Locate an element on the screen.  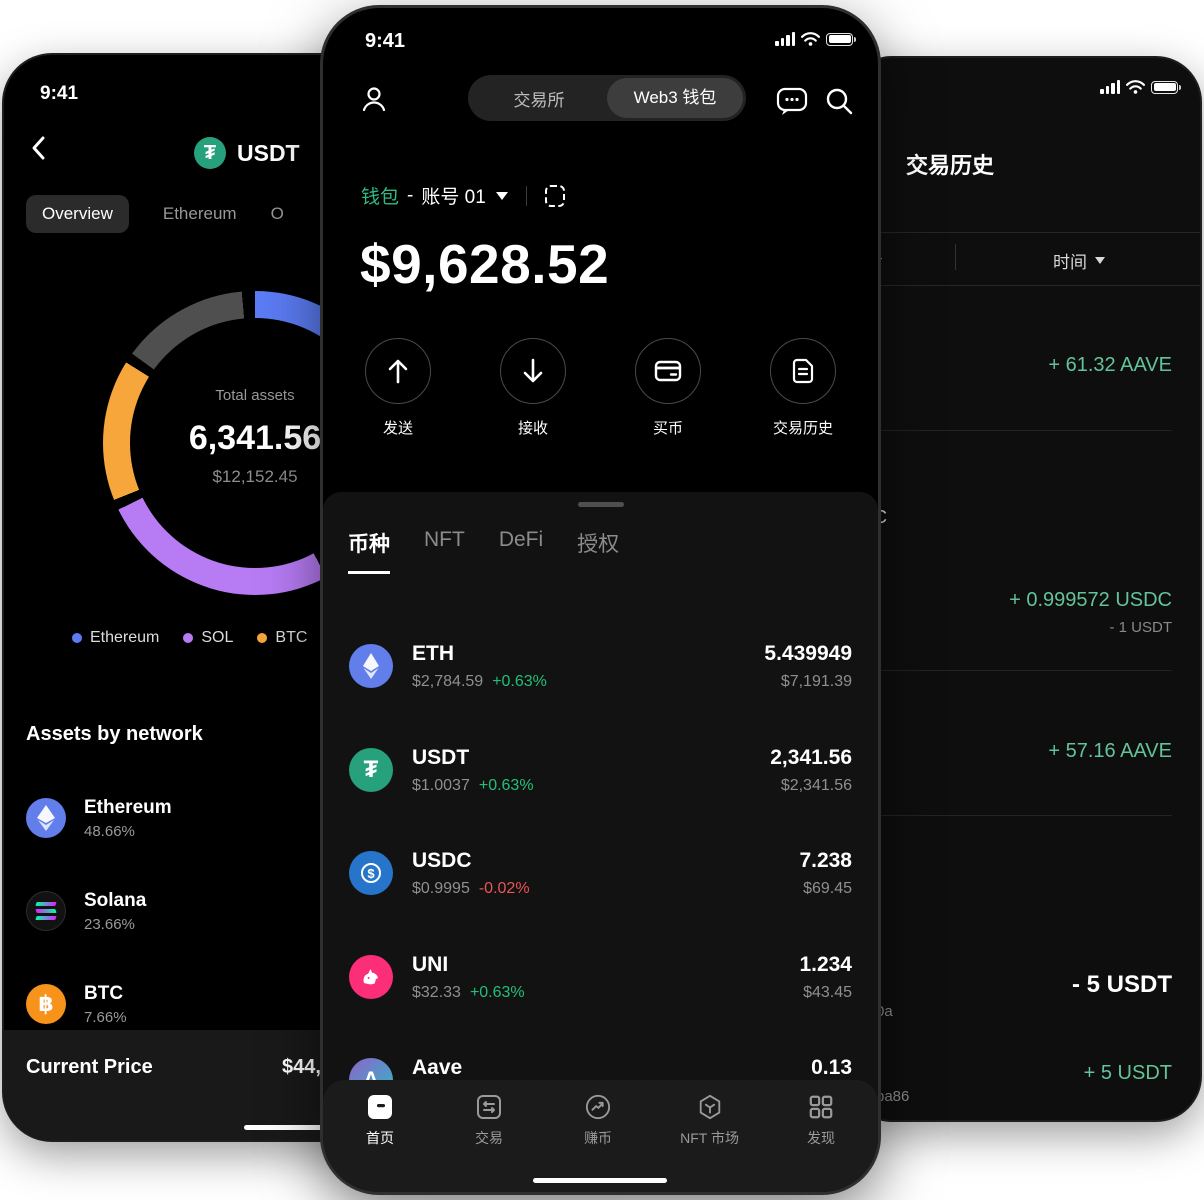
chat-button is located at coordinates (792, 103).